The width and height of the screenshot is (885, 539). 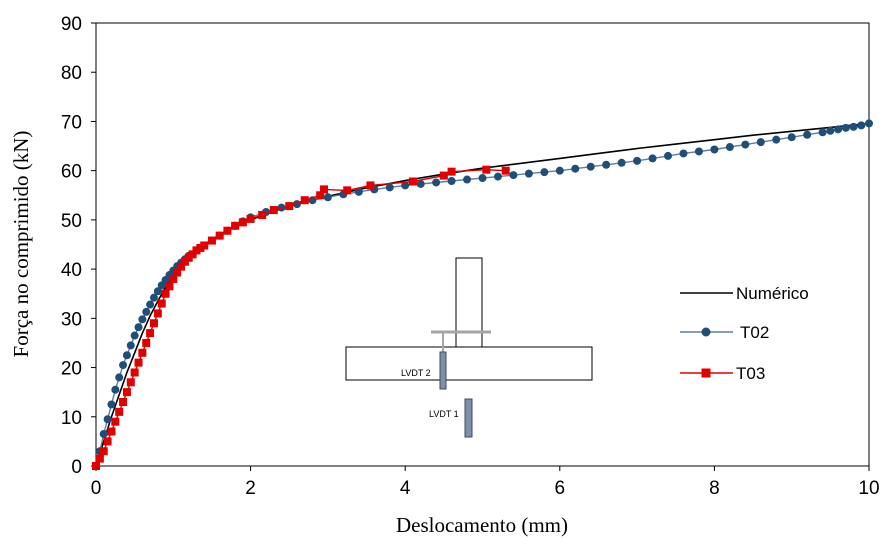 What do you see at coordinates (443, 370) in the screenshot?
I see `lvdt-2-sensor` at bounding box center [443, 370].